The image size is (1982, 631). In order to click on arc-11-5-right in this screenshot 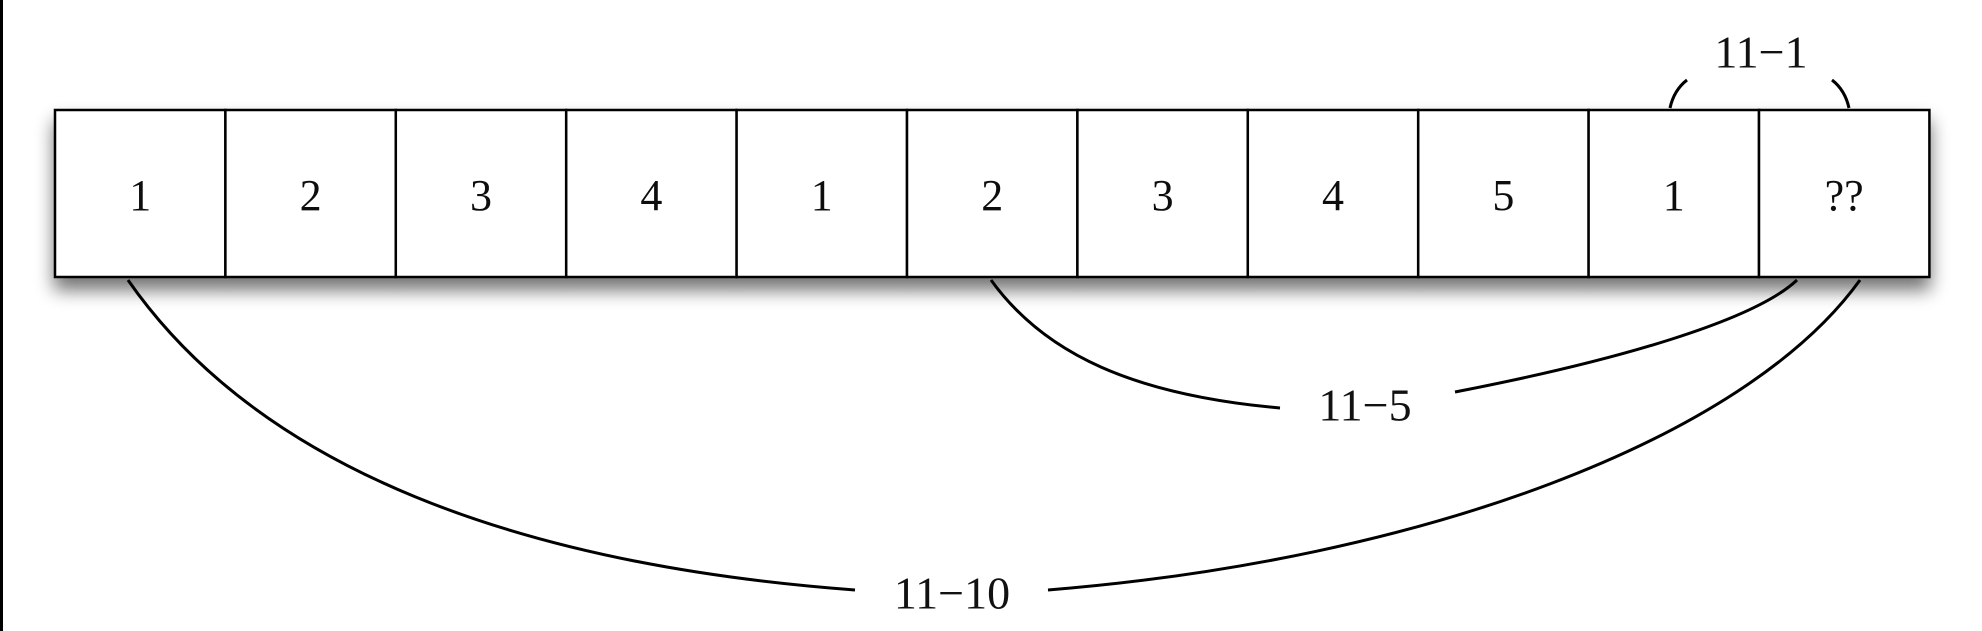, I will do `click(1626, 336)`.